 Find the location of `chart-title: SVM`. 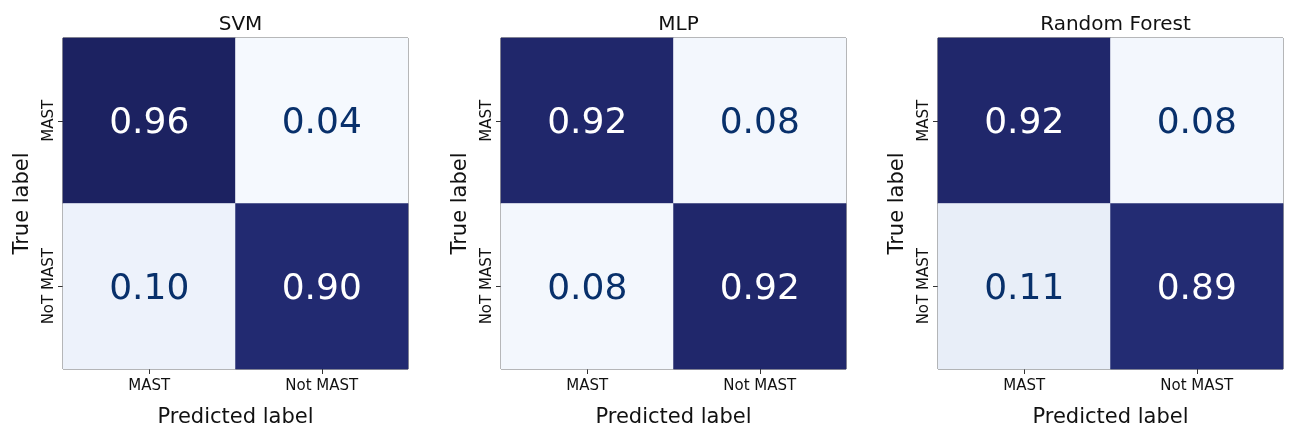

chart-title: SVM is located at coordinates (240, 23).